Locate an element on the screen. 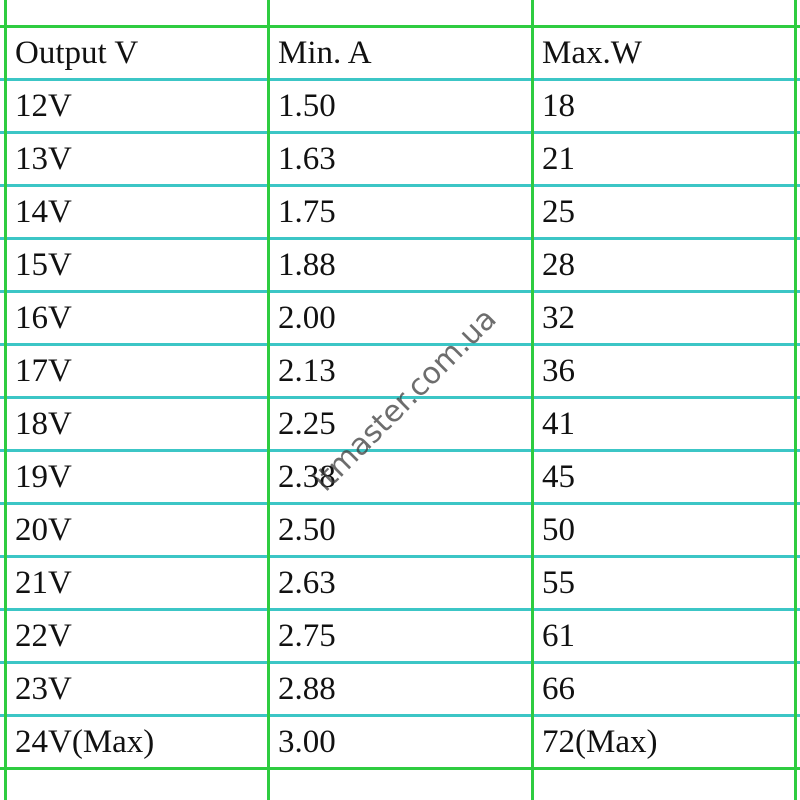 The height and width of the screenshot is (800, 800). header-cell: Min. A is located at coordinates (325, 53).